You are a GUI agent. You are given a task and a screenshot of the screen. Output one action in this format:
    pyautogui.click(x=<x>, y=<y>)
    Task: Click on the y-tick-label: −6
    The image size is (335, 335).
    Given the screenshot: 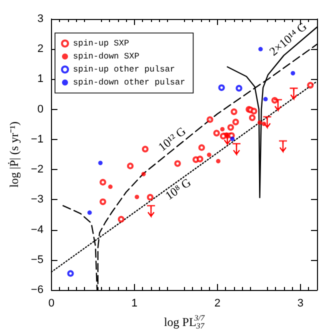 What is the action you would take?
    pyautogui.click(x=37, y=290)
    